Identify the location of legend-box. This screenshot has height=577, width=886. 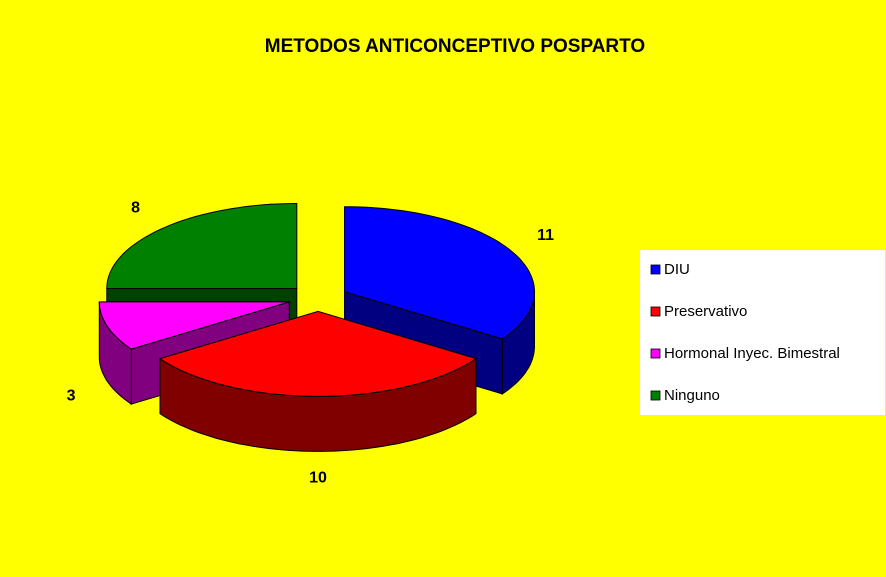
(762, 332).